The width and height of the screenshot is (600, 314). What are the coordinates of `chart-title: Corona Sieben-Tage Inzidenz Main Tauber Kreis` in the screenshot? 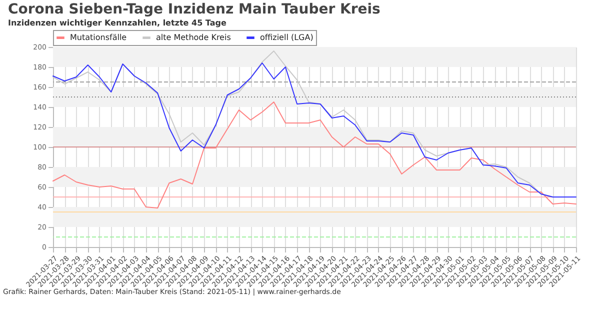 It's located at (194, 10).